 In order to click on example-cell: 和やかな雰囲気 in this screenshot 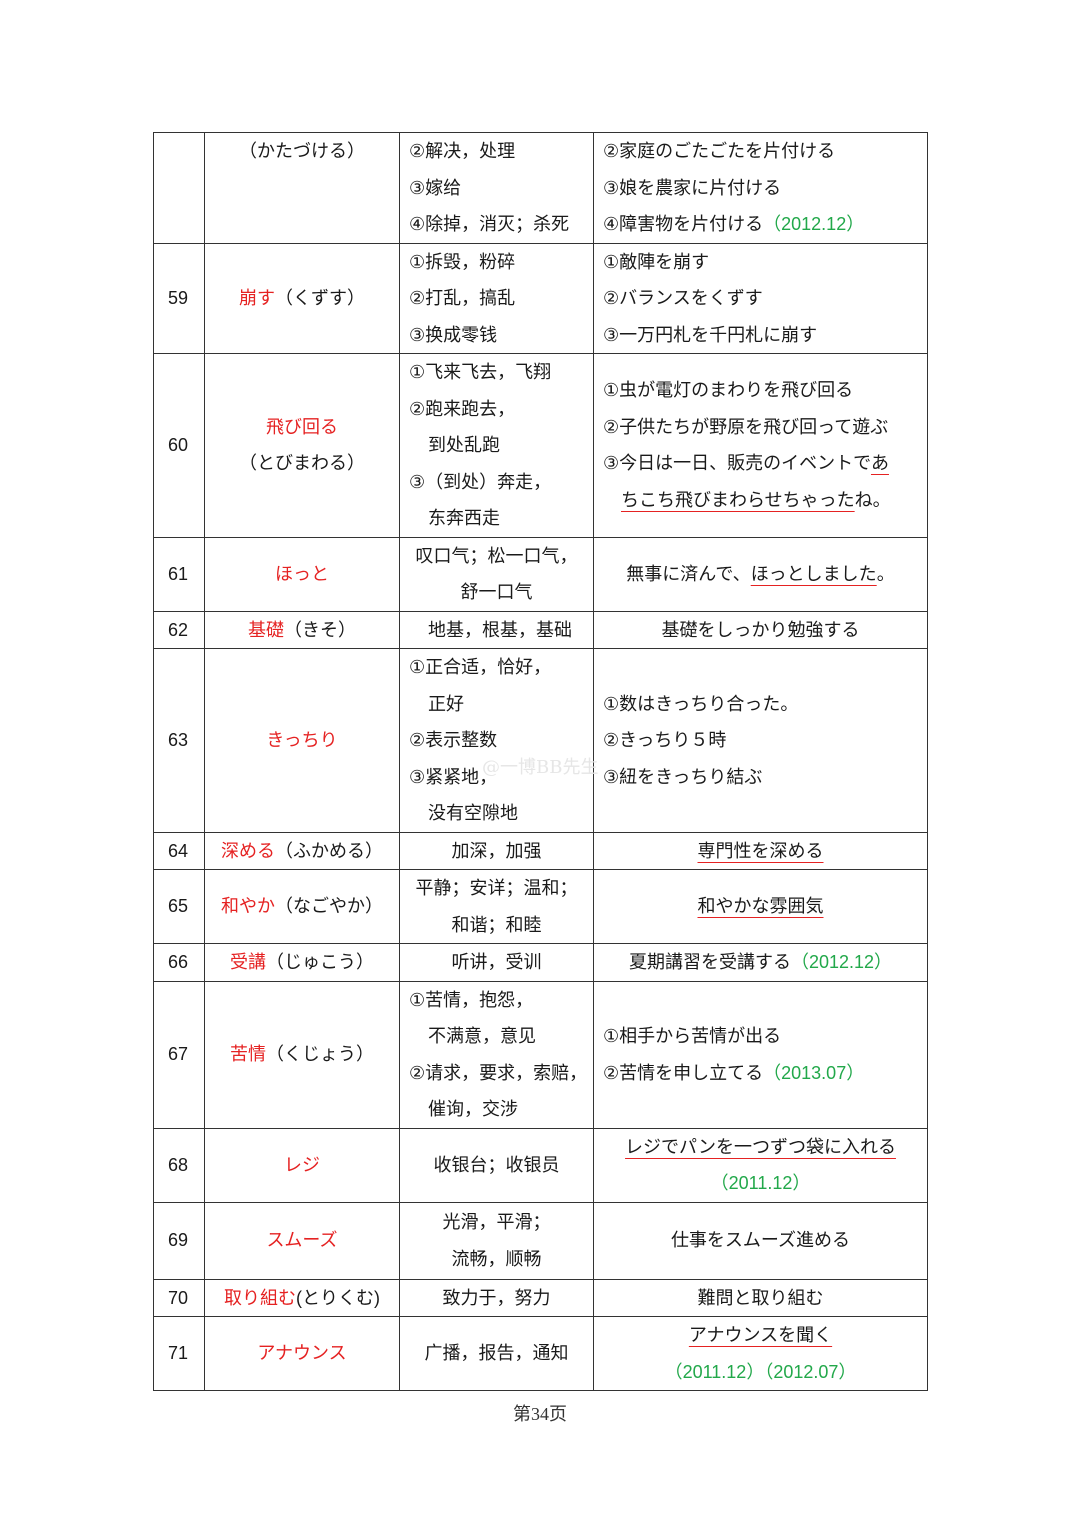, I will do `click(760, 906)`.